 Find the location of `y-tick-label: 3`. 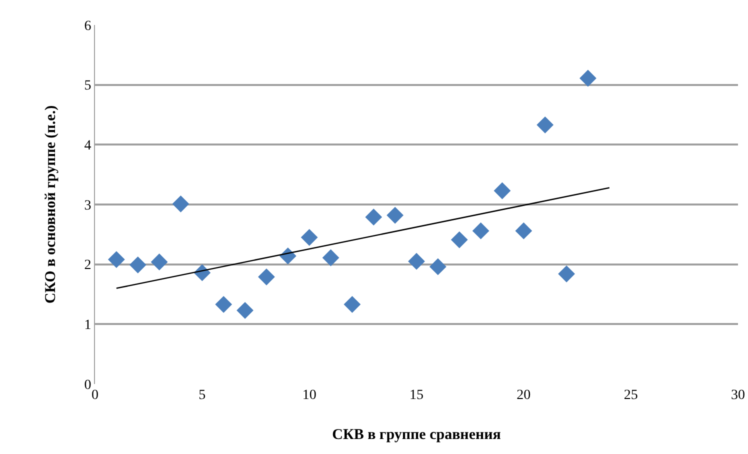

y-tick-label: 3 is located at coordinates (88, 206).